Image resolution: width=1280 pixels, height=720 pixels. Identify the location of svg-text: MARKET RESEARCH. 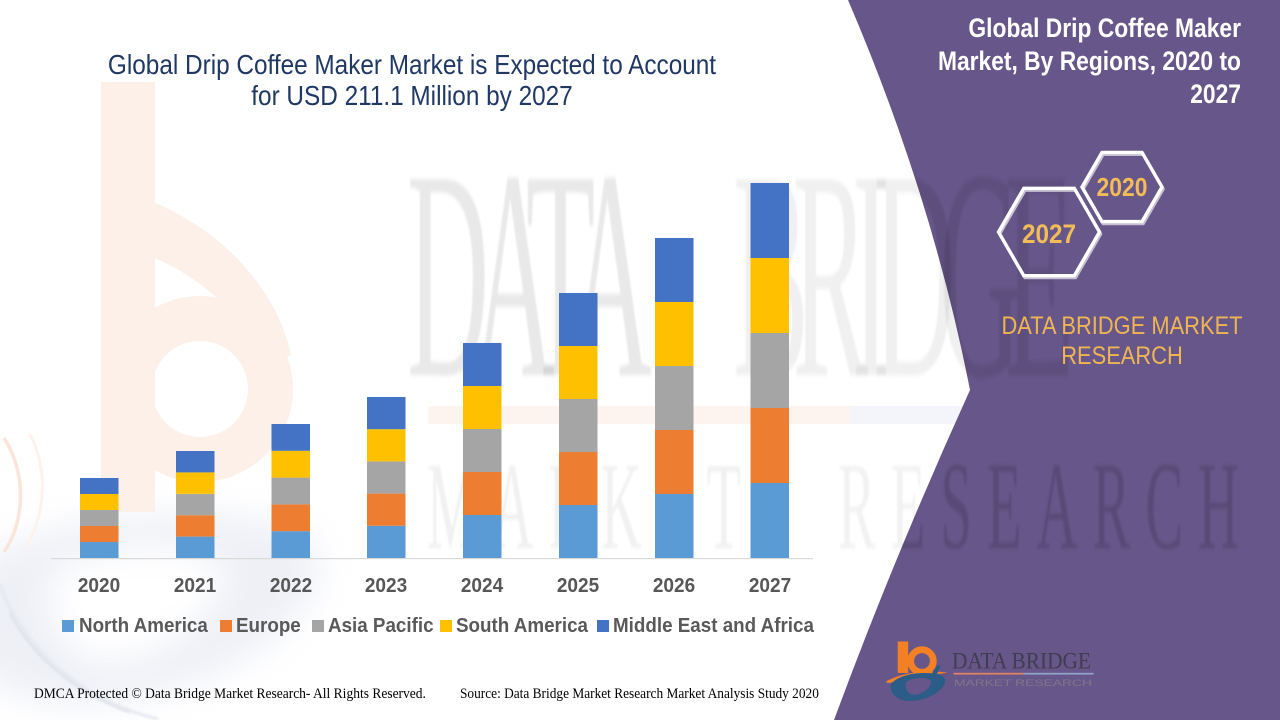
(1023, 683).